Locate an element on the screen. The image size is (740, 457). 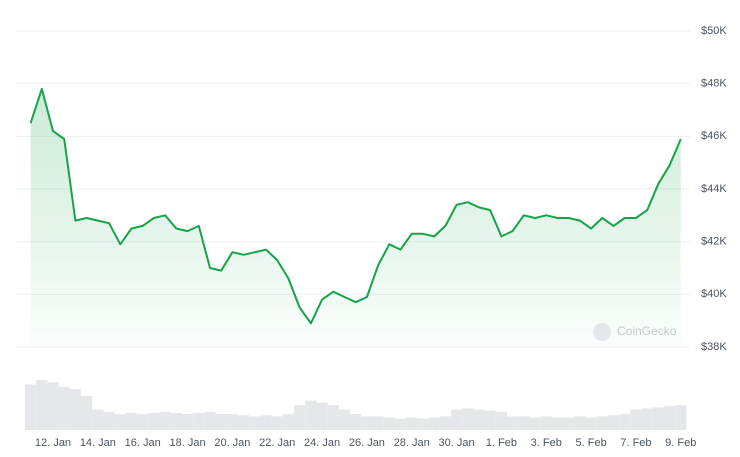
x-tick-label: 3. Feb is located at coordinates (546, 443).